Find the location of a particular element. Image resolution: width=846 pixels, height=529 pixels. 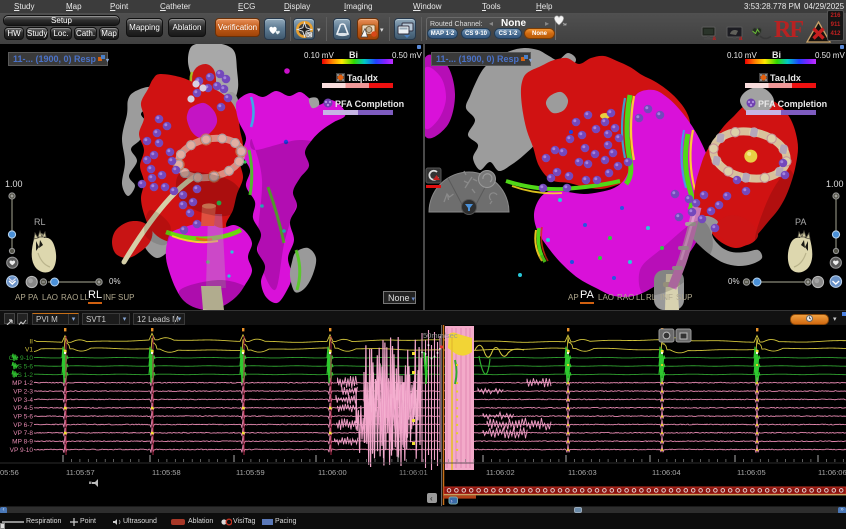

svg-text: IC is located at coordinates (309, 35).